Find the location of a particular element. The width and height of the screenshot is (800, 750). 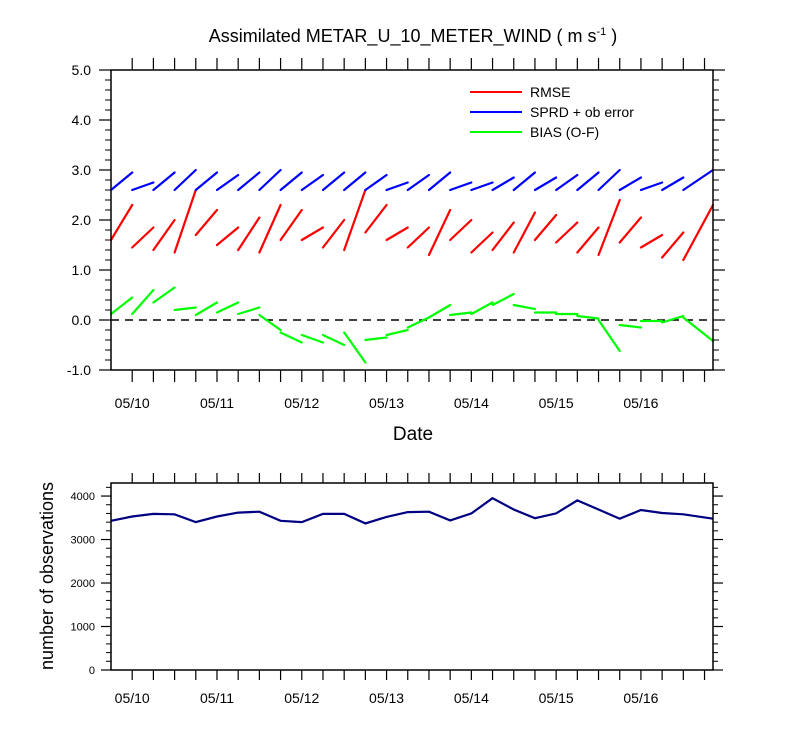

y-axis-label: number of observations is located at coordinates (47, 576).